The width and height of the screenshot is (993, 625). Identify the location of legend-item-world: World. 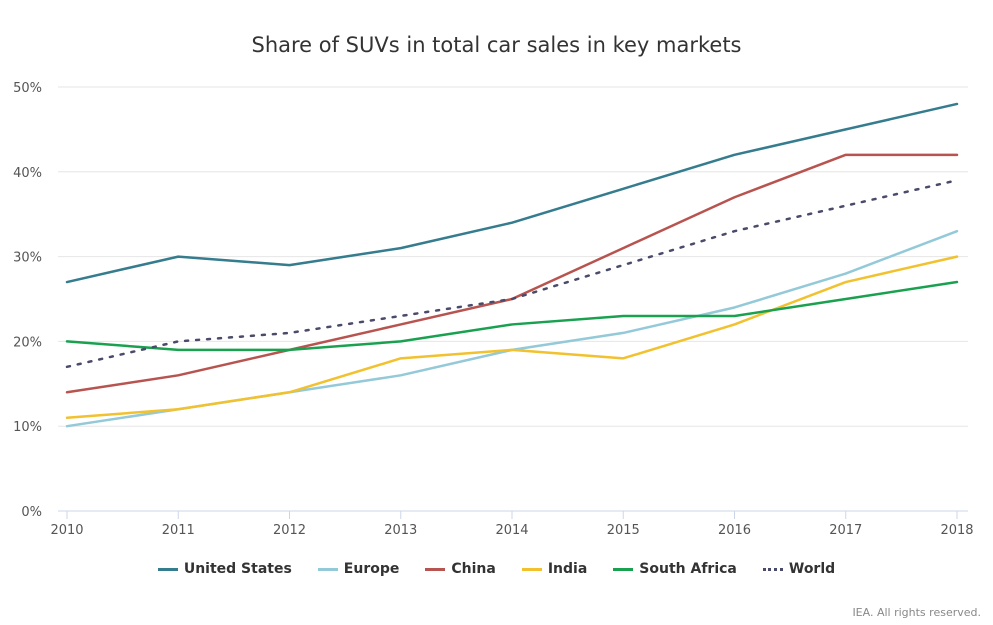
(799, 569).